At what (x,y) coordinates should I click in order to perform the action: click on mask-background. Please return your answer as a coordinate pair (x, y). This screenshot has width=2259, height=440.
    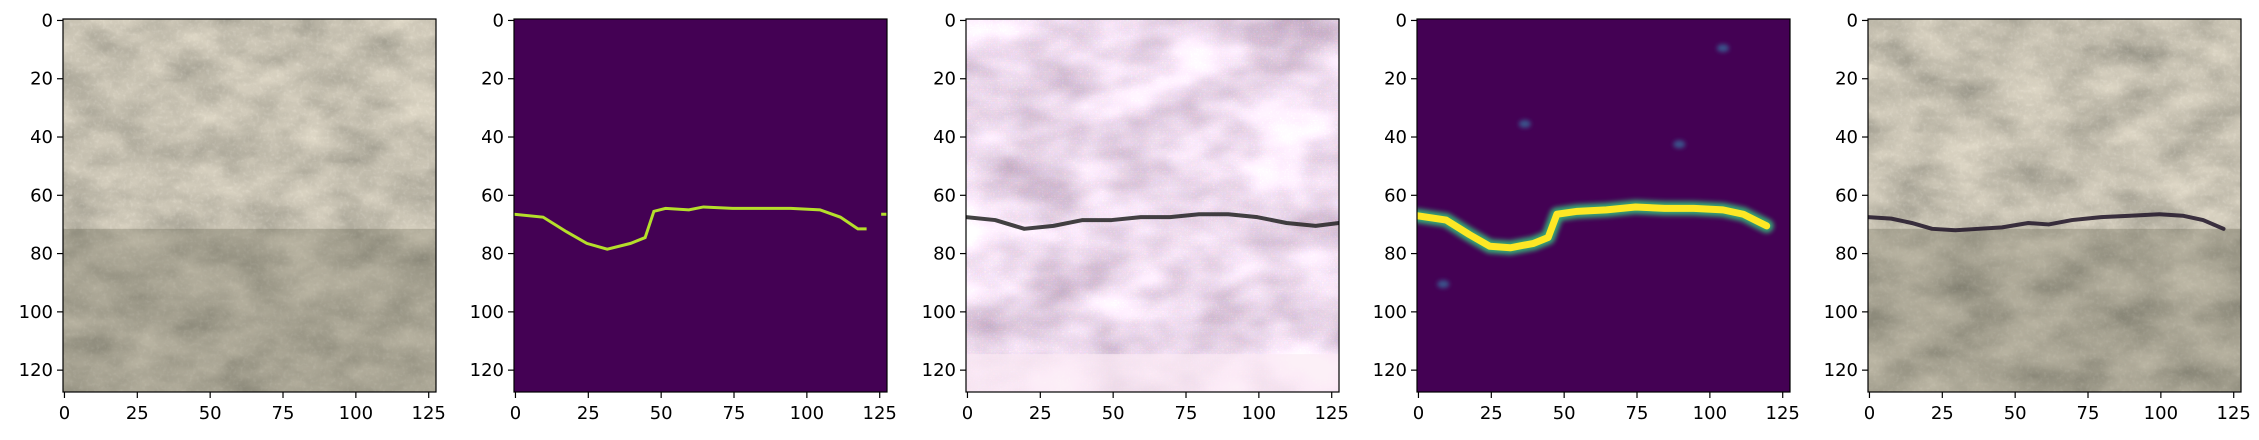
    Looking at the image, I should click on (700, 205).